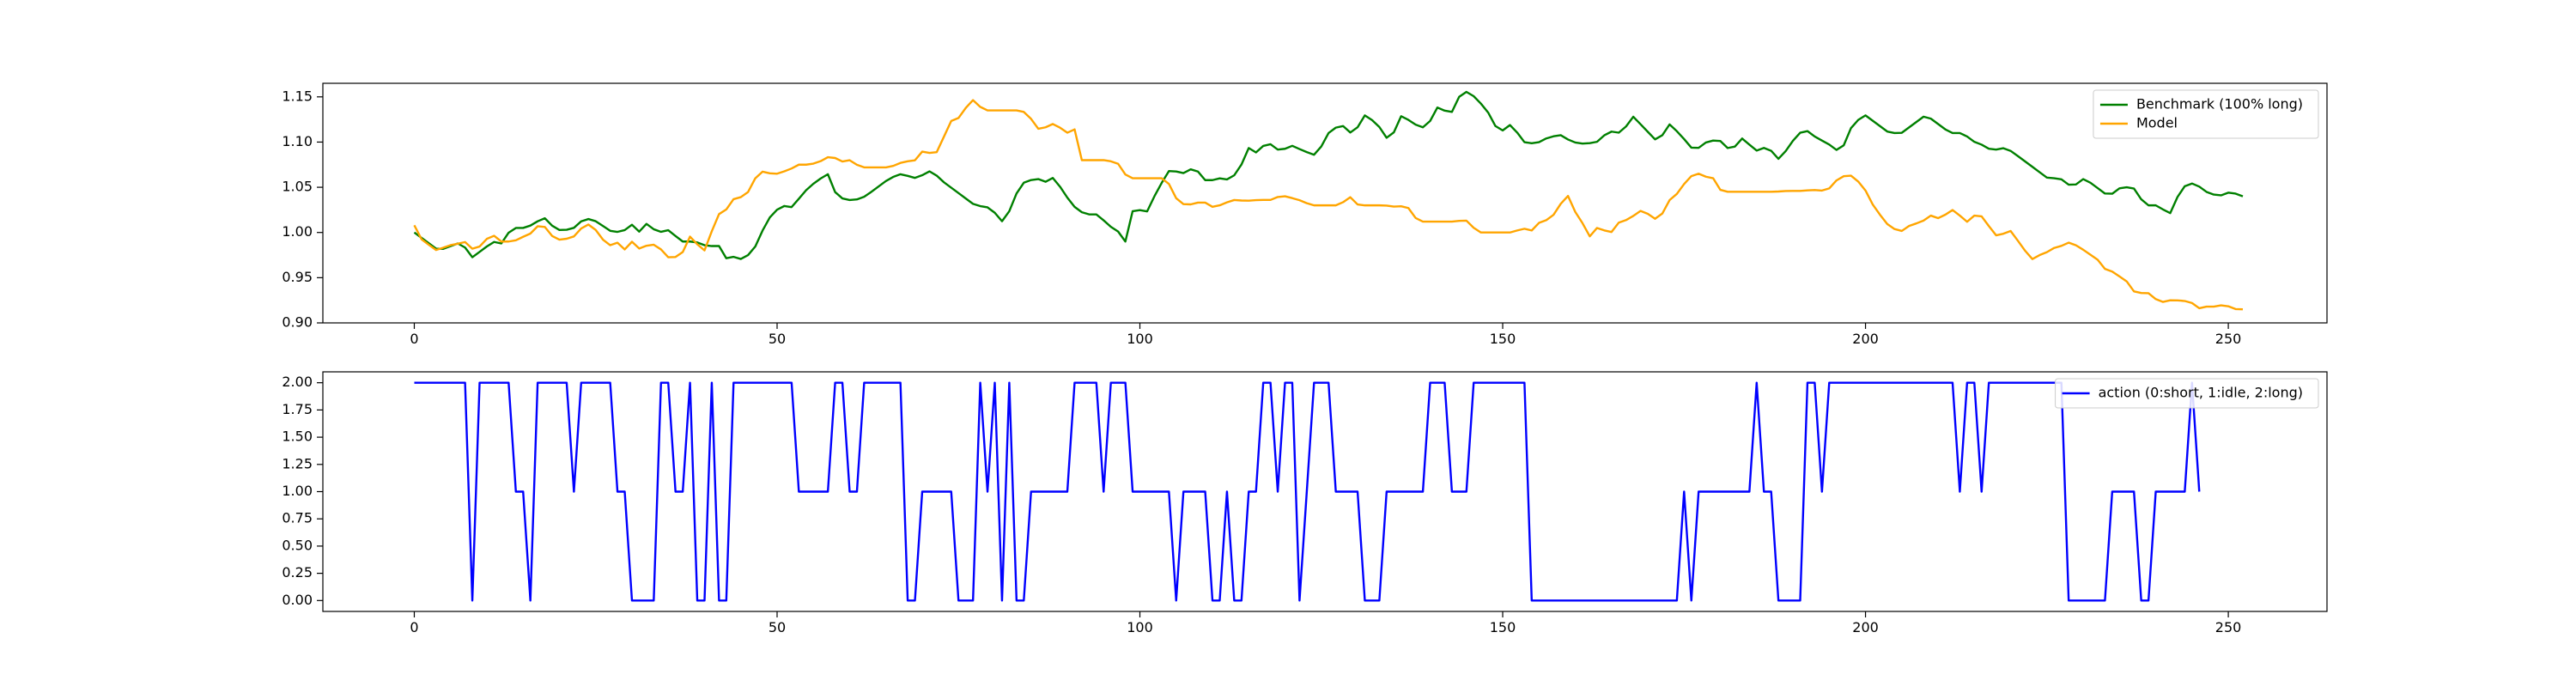 The image size is (2576, 687). Describe the element at coordinates (297, 463) in the screenshot. I see `y-tick-label: 1.25` at that location.